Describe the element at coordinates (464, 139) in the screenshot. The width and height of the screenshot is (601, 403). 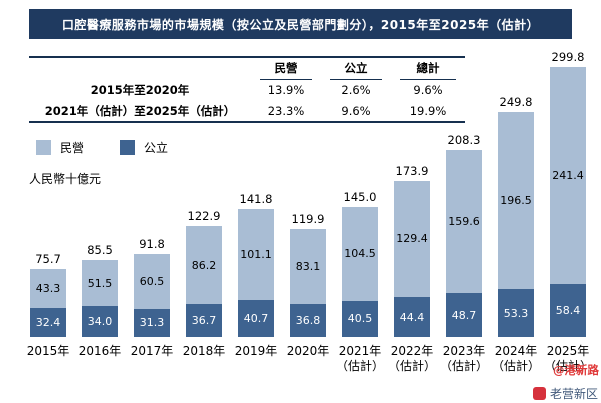
I see `total-value-label: 208.3` at that location.